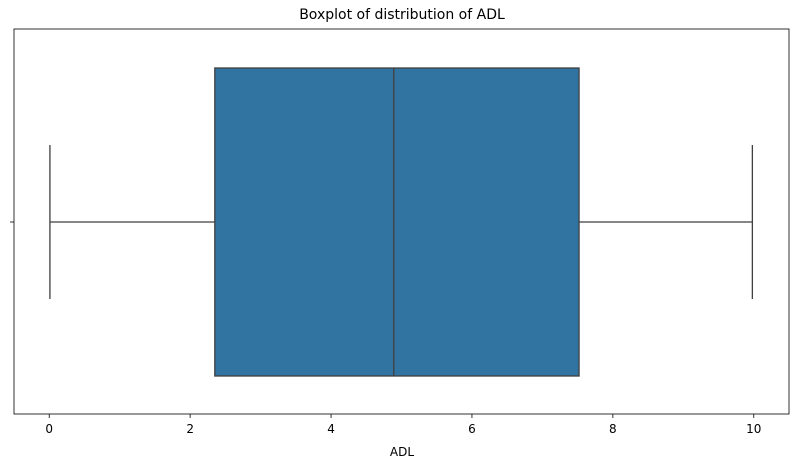 This screenshot has height=468, width=799. What do you see at coordinates (402, 452) in the screenshot?
I see `x-axis-label: ADL` at bounding box center [402, 452].